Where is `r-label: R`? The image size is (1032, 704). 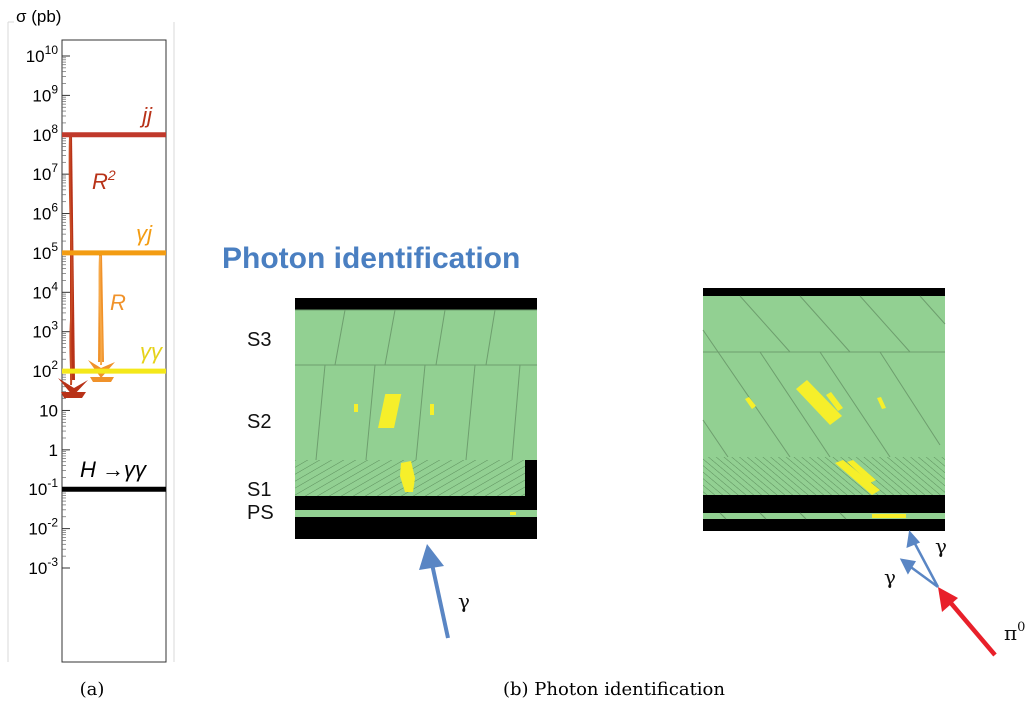
r-label: R is located at coordinates (118, 302).